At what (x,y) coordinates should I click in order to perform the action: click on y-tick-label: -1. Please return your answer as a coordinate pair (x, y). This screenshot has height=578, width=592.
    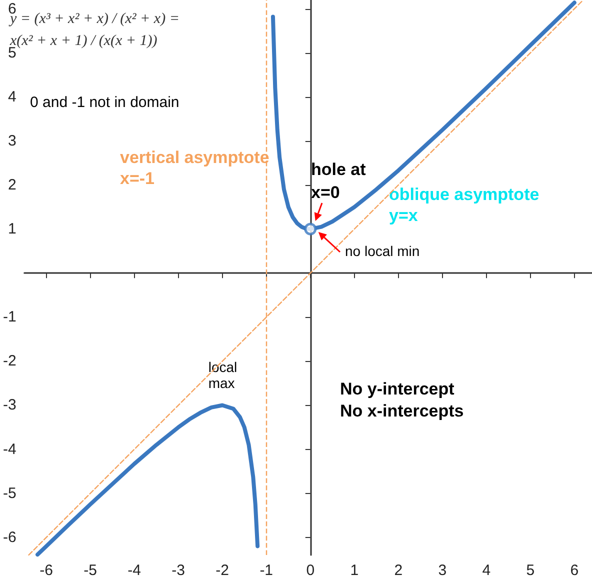
    Looking at the image, I should click on (9, 317).